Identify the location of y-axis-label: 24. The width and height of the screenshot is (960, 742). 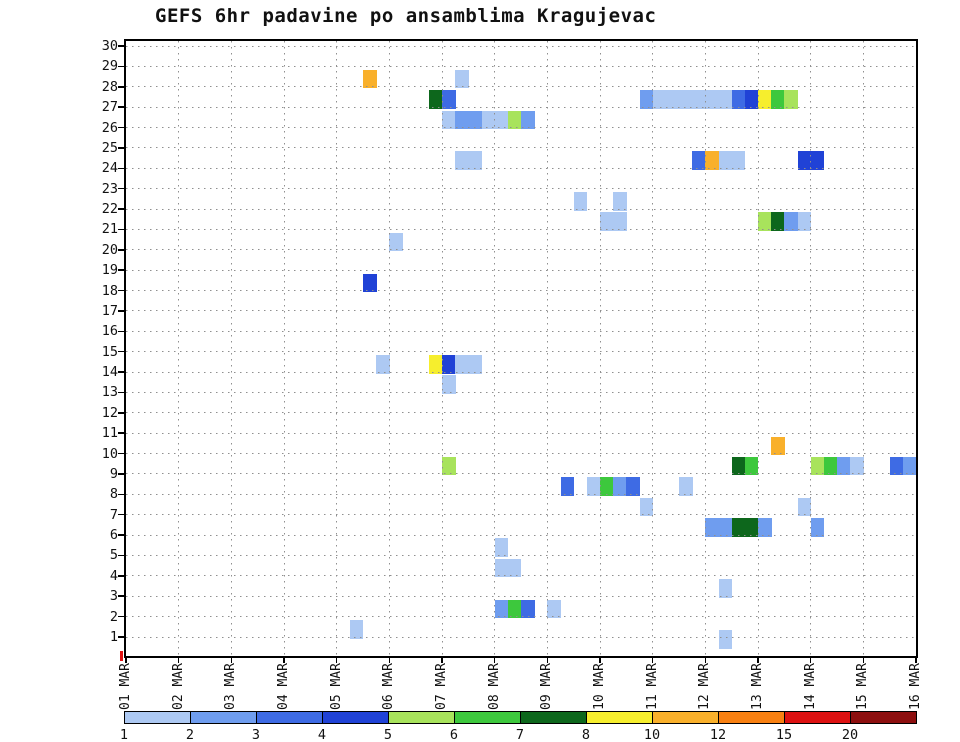
(109, 168).